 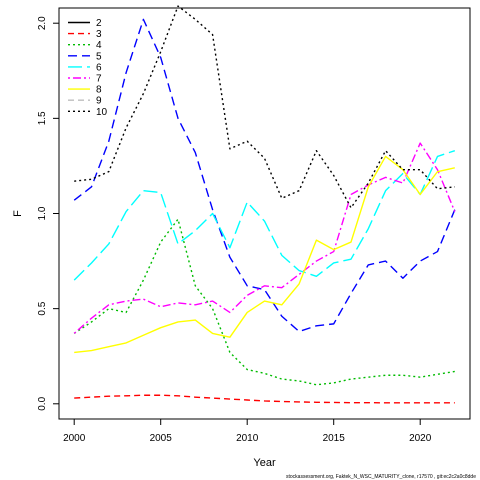 What do you see at coordinates (99, 101) in the screenshot?
I see `legend-label-9: 9` at bounding box center [99, 101].